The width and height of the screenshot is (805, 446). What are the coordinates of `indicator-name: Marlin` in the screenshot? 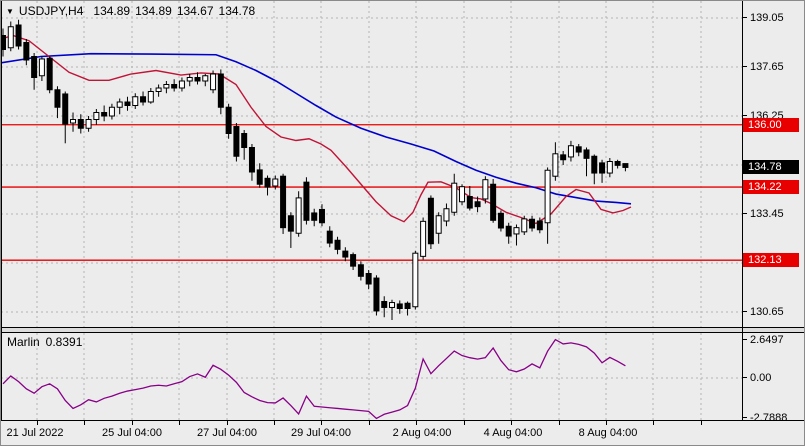 It's located at (23, 342).